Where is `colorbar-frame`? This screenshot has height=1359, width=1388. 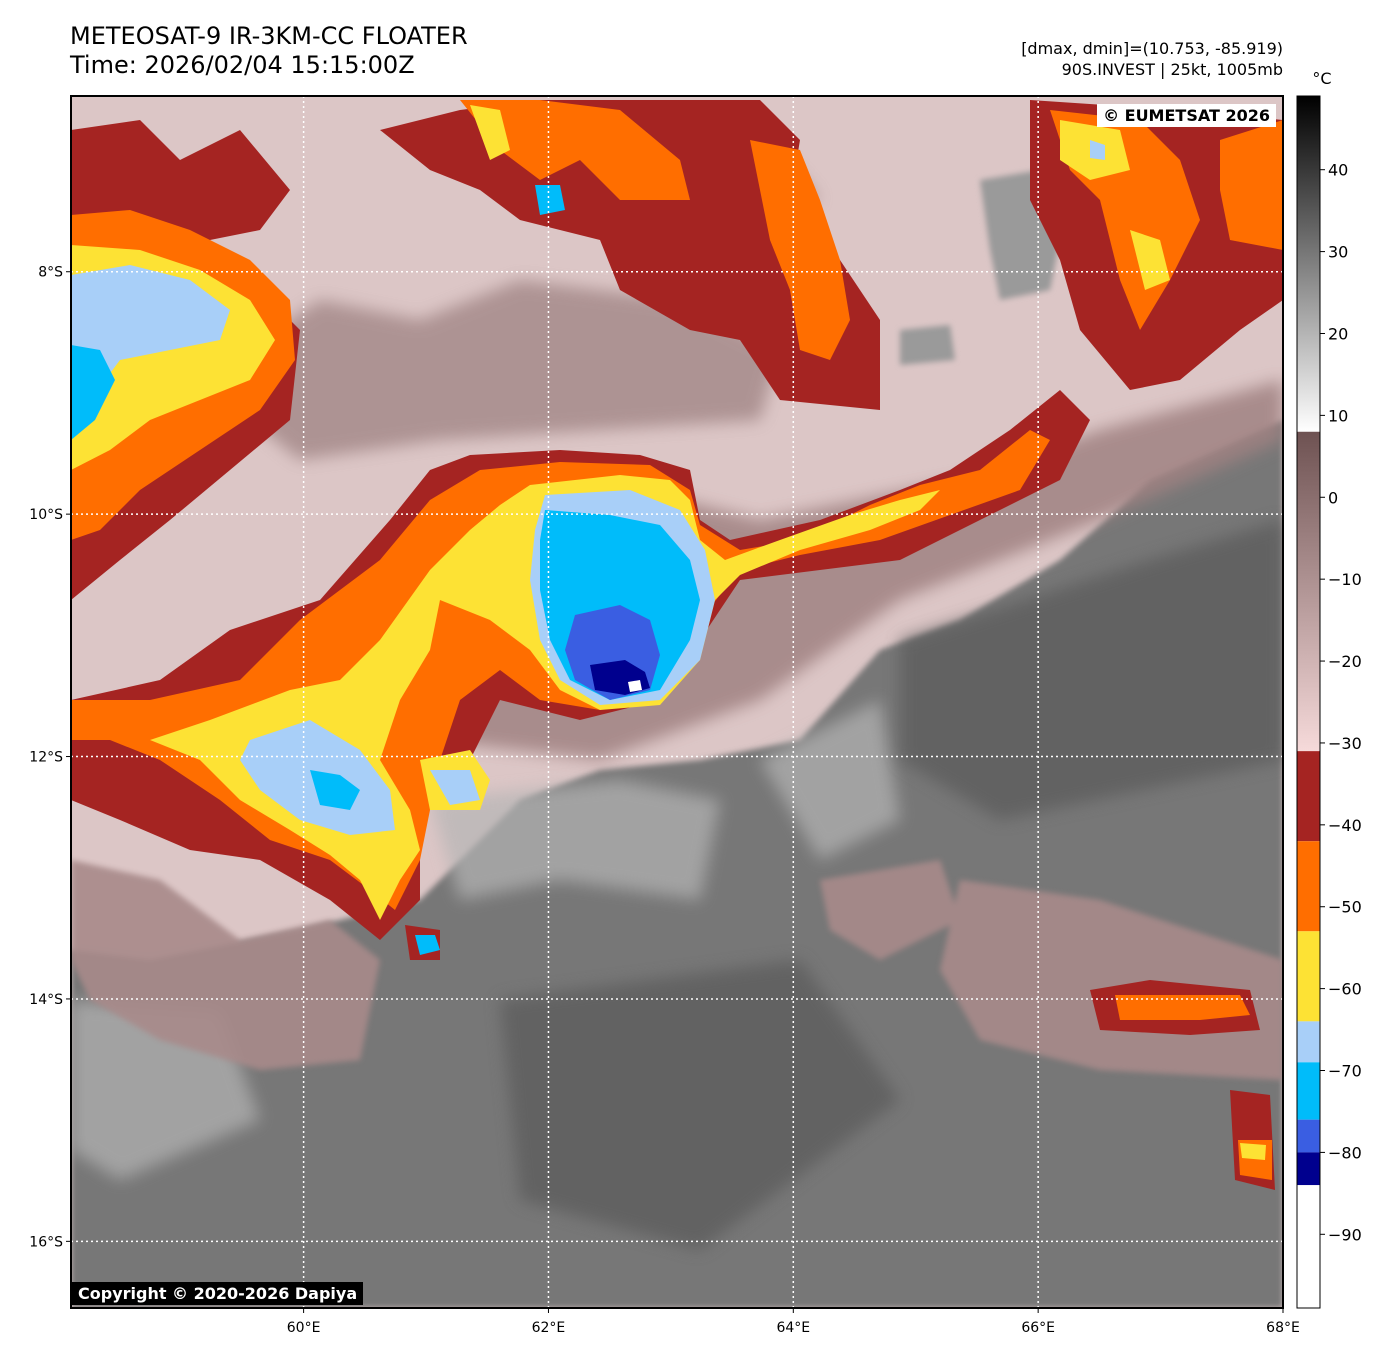 colorbar-frame is located at coordinates (1308, 702).